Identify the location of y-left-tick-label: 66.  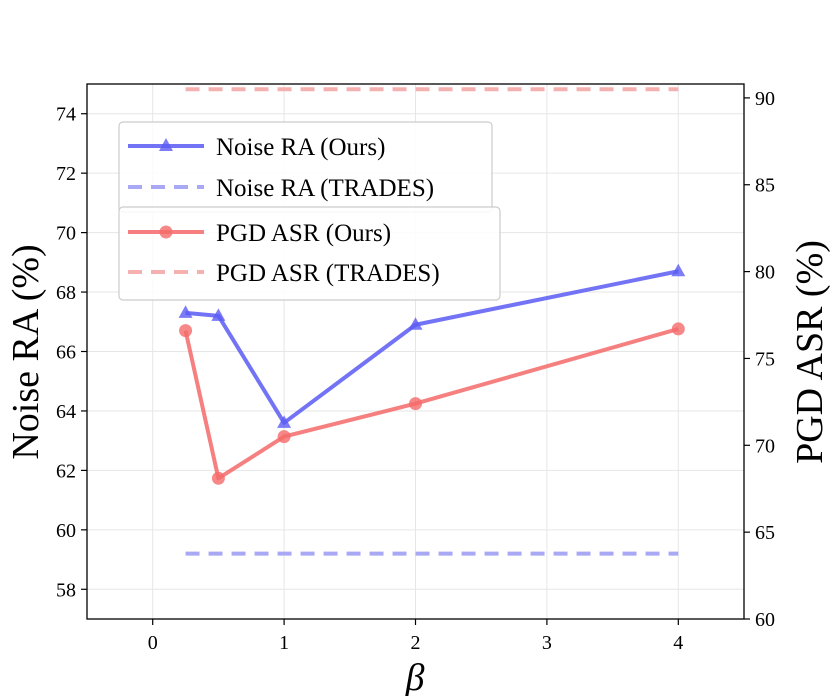
(66, 353).